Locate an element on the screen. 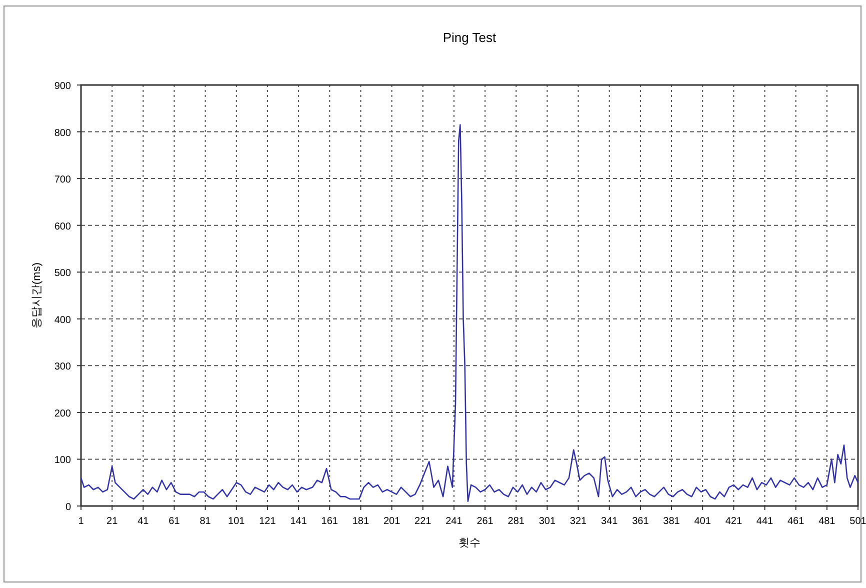  y-tick-label: 700 is located at coordinates (63, 180).